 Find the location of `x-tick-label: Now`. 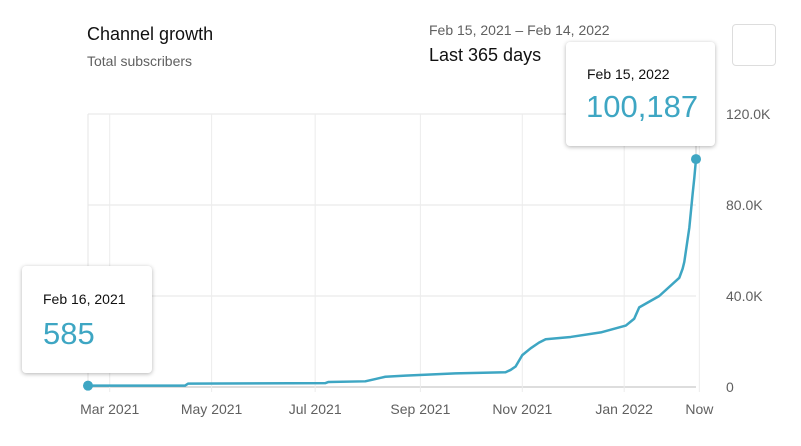

x-tick-label: Now is located at coordinates (699, 409).